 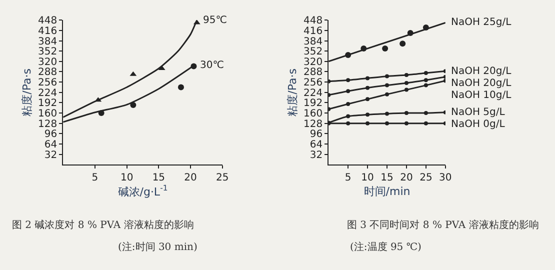 I want to click on series-label: 30℃, so click(x=212, y=65).